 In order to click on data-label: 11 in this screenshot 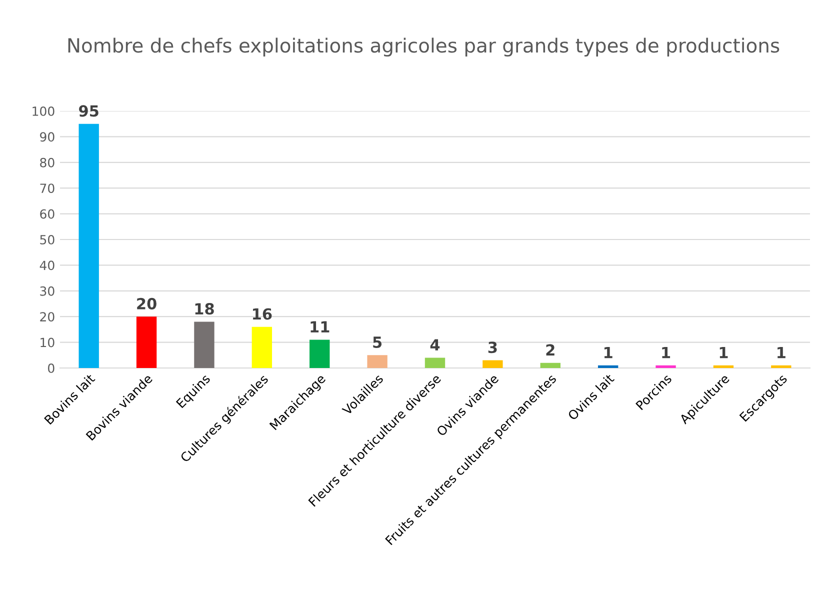, I will do `click(320, 326)`.